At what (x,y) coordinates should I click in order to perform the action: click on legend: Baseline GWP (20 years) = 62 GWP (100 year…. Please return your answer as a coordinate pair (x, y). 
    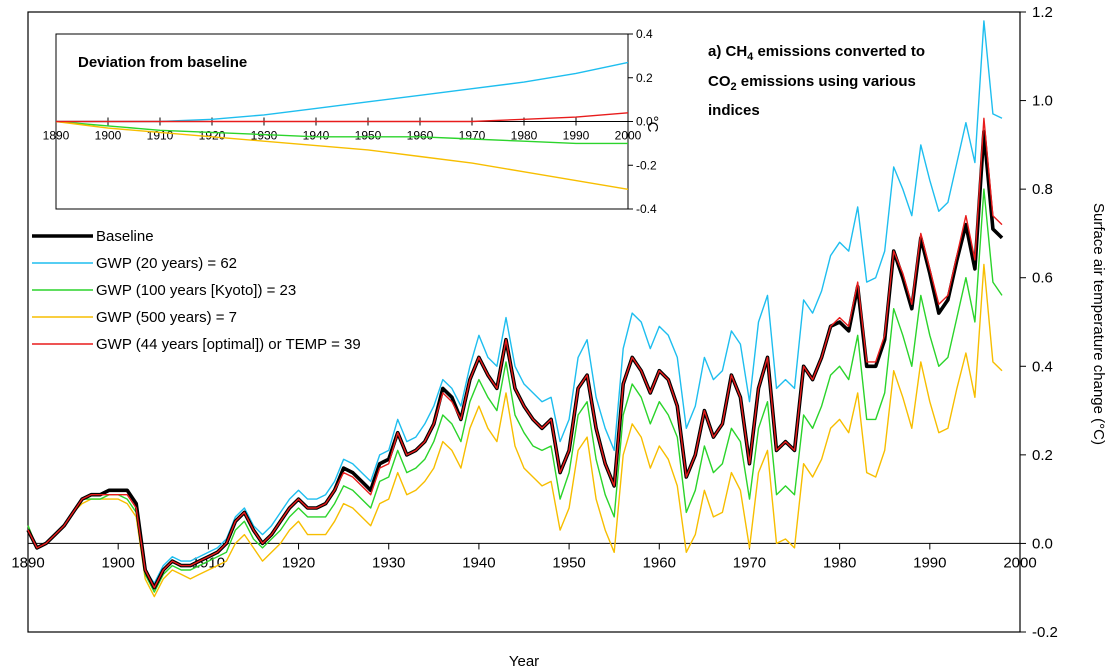
    Looking at the image, I should click on (196, 290).